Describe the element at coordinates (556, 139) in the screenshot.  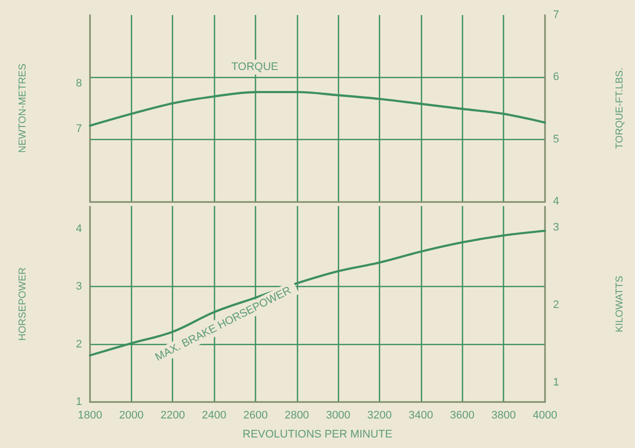
I see `y2-tick-label: 5` at that location.